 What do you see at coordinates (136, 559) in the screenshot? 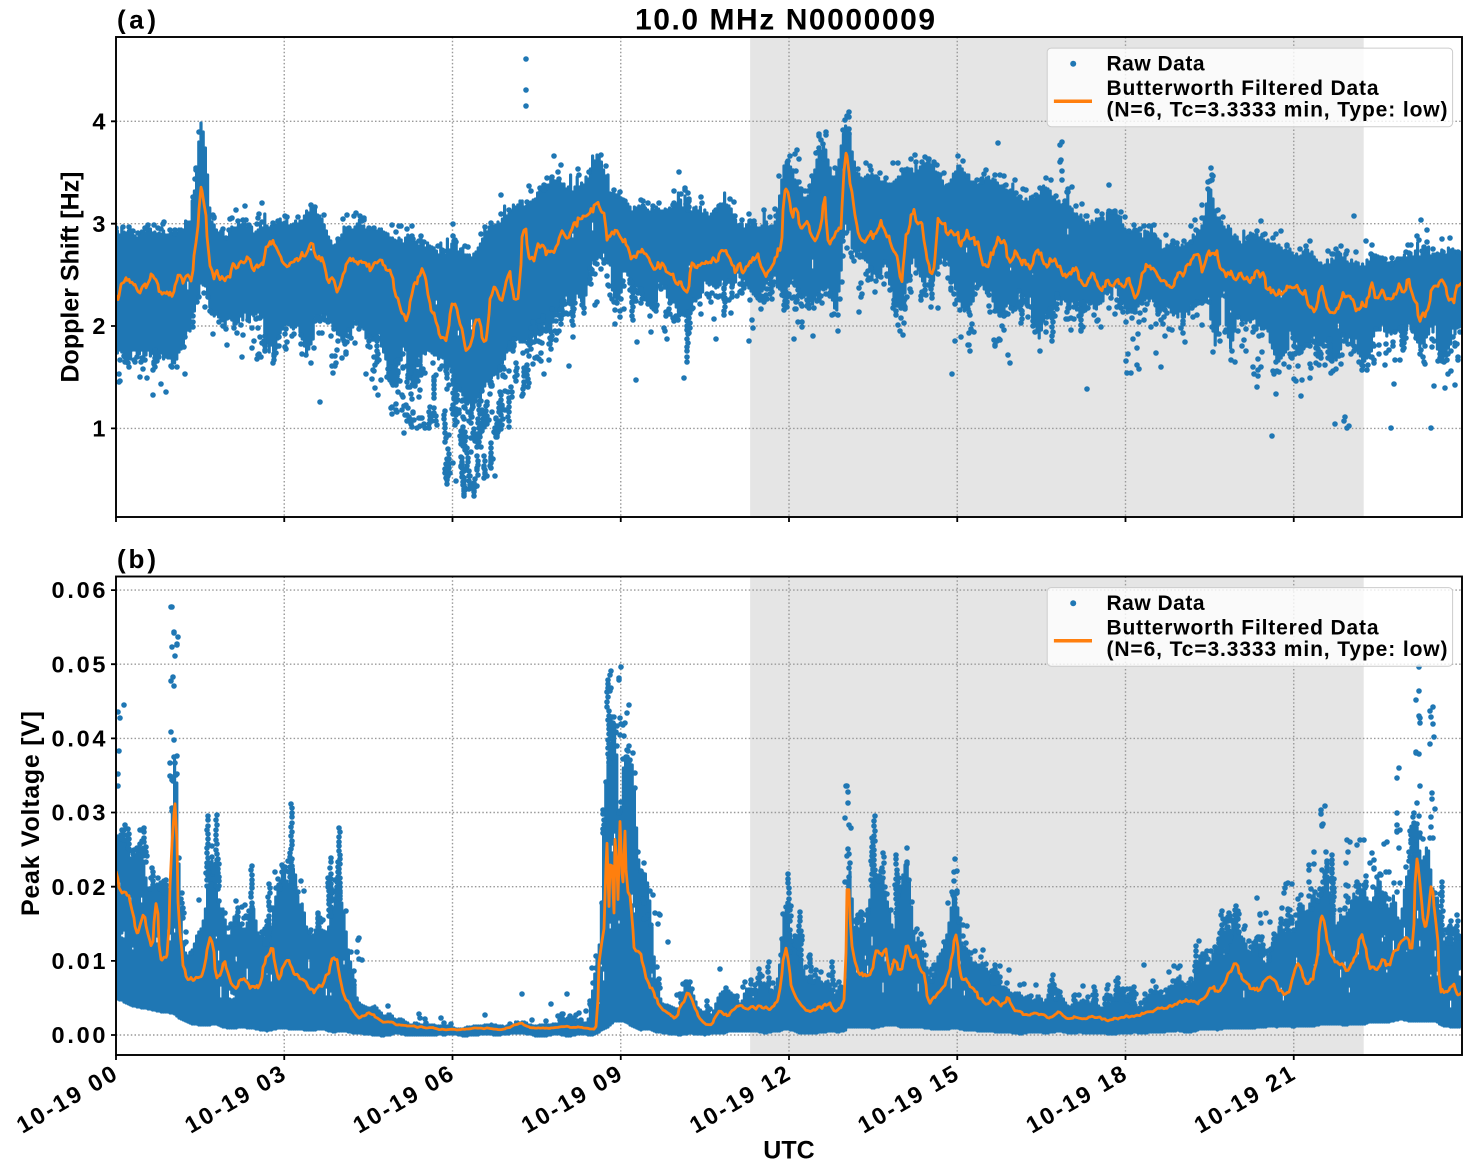
I see `svg-text: (b)` at bounding box center [136, 559].